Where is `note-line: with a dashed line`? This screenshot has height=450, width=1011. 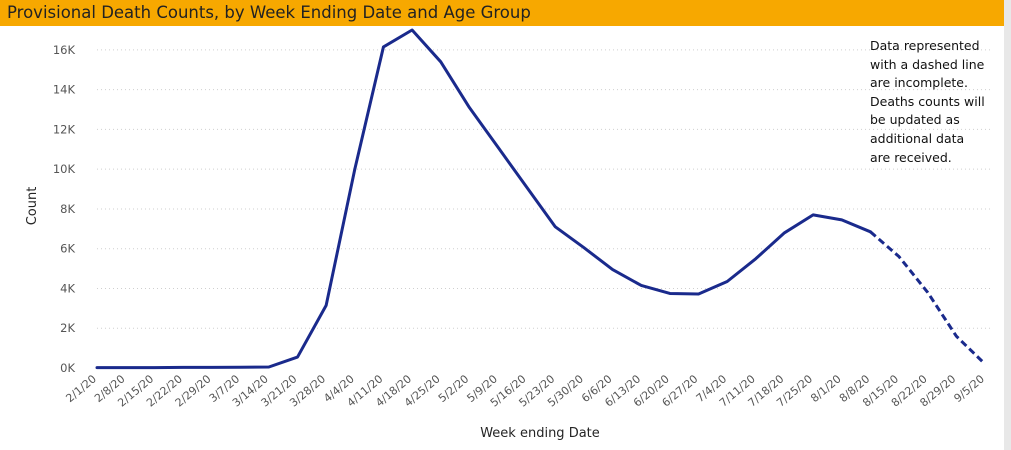
note-line: with a dashed line is located at coordinates (927, 64).